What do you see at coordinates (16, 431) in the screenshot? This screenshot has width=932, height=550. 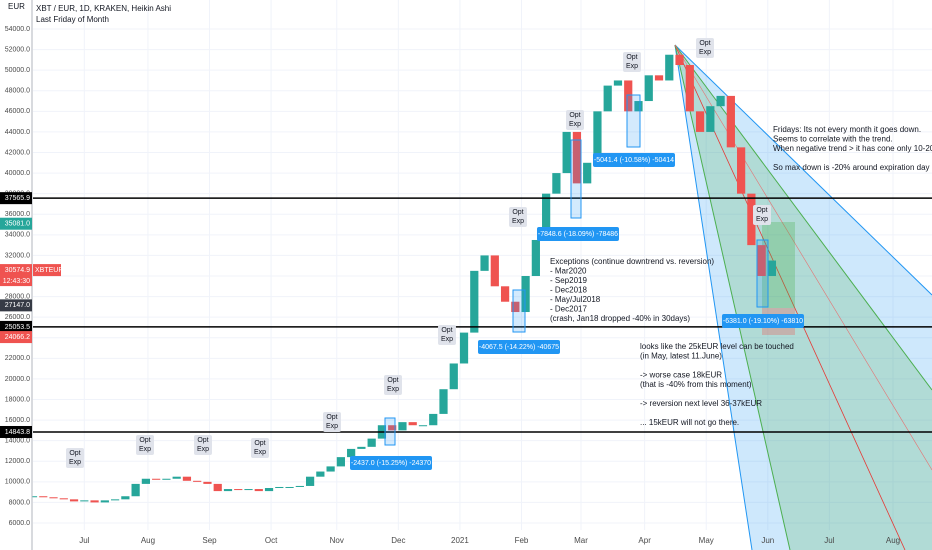 I see `level-tag` at bounding box center [16, 431].